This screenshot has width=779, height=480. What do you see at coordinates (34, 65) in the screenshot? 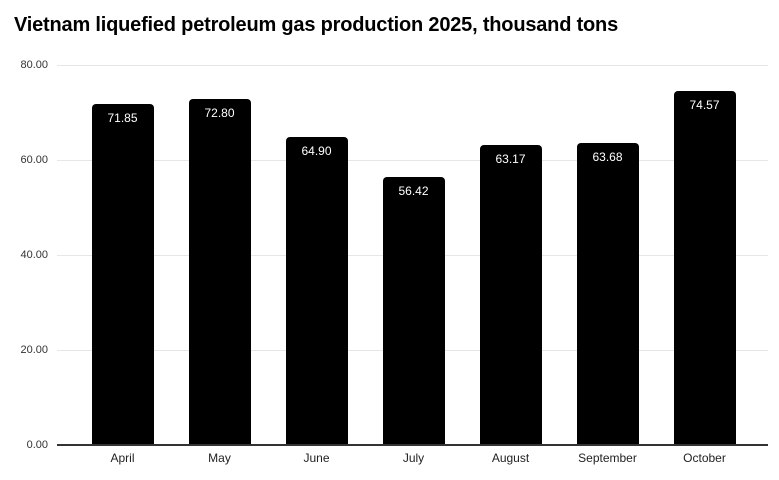
I see `y-tick-label: 80.00` at bounding box center [34, 65].